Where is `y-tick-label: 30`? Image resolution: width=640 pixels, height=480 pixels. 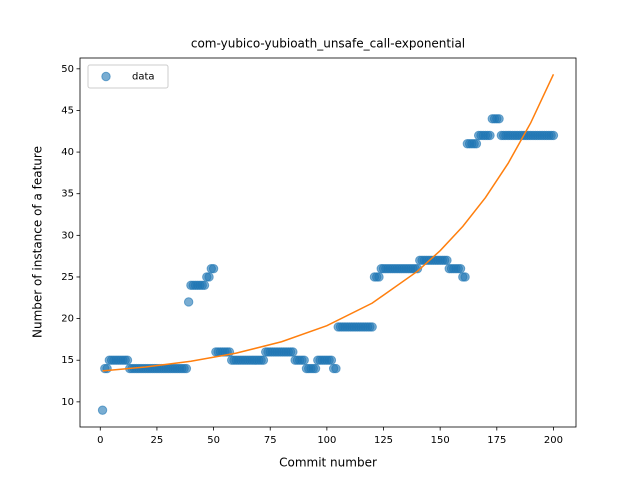 y-tick-label: 30 is located at coordinates (67, 235).